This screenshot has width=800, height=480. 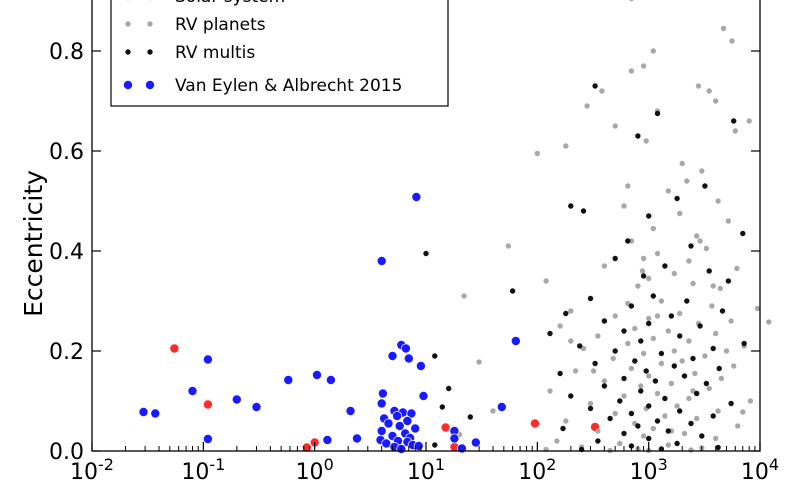 I want to click on y-tick-label: 0.8, so click(x=66, y=52).